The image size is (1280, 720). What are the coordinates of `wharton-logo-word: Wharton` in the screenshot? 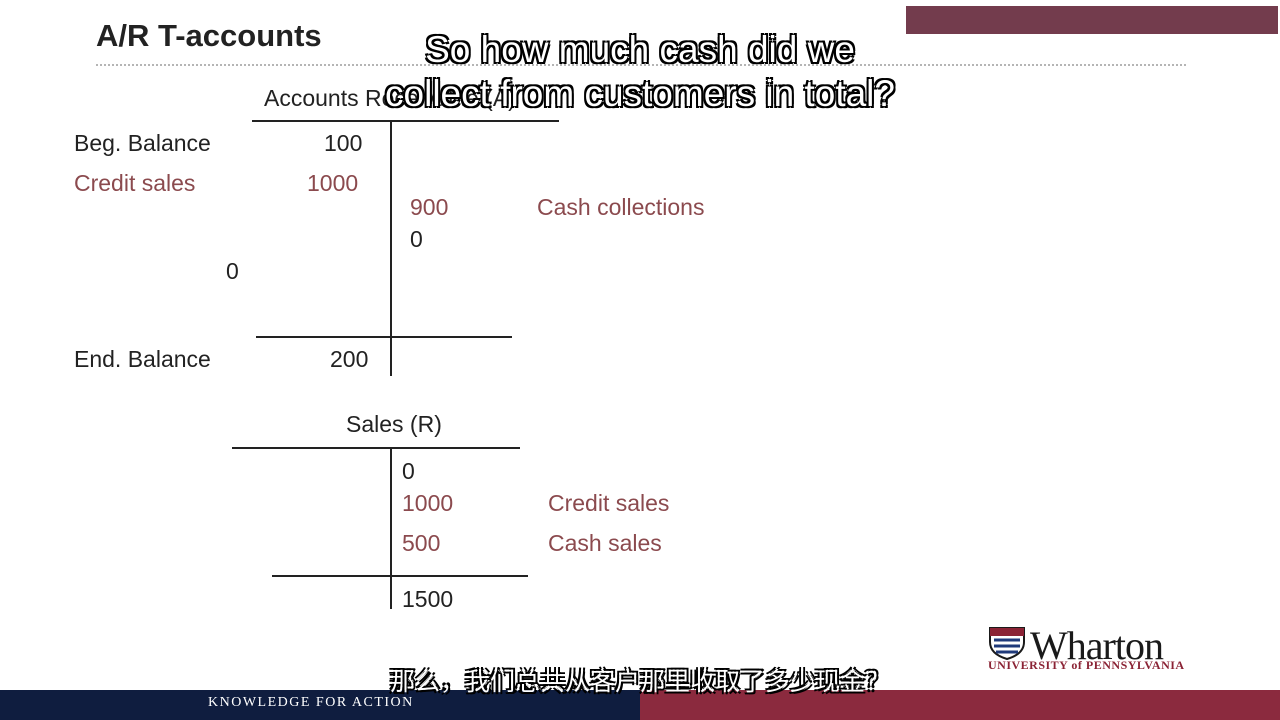 It's located at (1097, 645).